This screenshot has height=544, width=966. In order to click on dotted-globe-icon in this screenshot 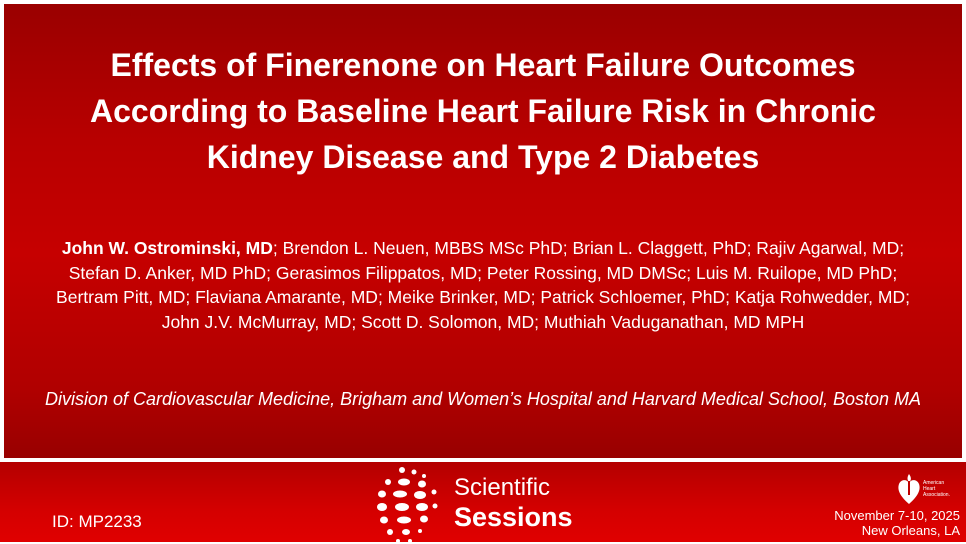, I will do `click(407, 505)`.